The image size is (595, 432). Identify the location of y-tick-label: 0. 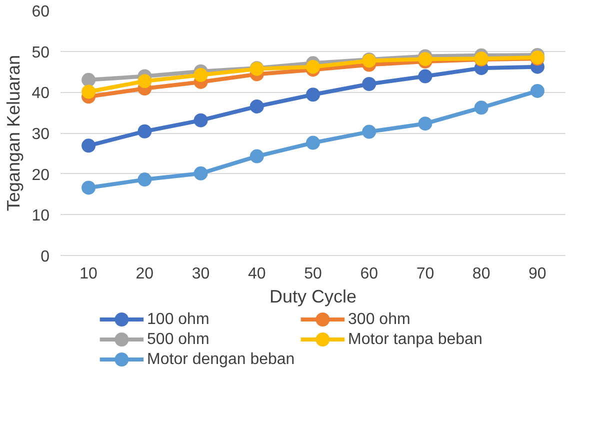
(45, 257).